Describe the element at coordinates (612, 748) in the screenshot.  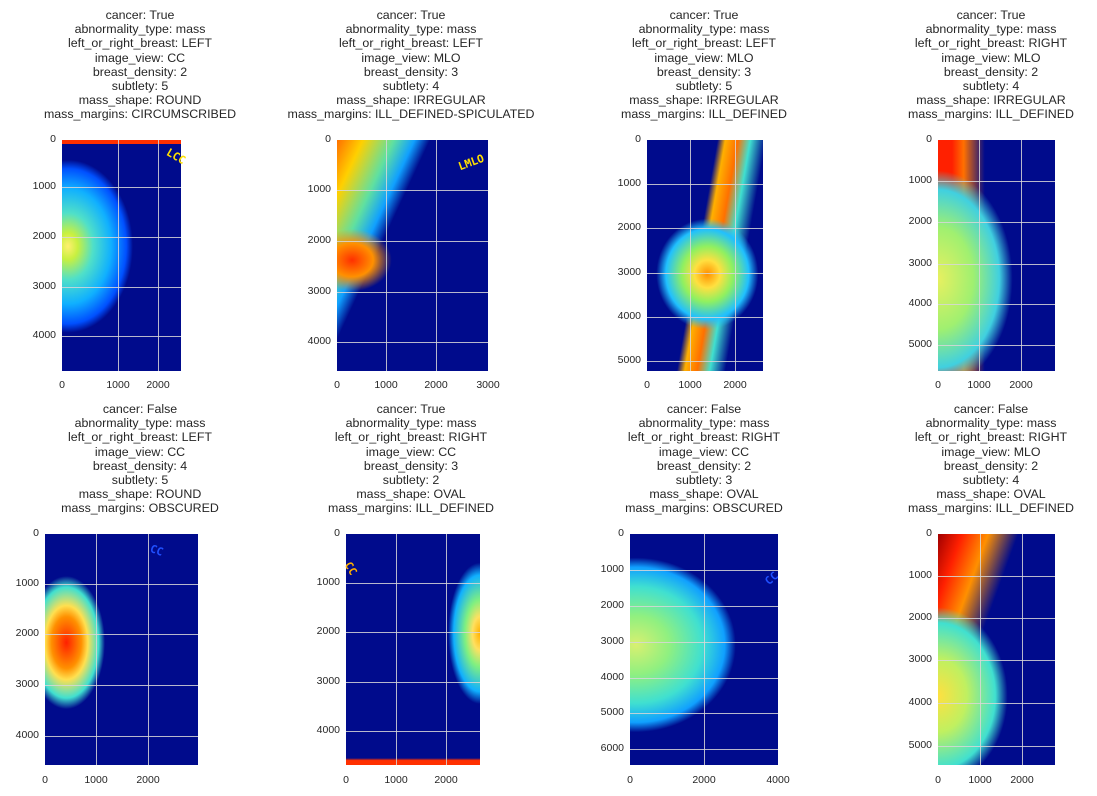
I see `y-tick-label: 6000` at that location.